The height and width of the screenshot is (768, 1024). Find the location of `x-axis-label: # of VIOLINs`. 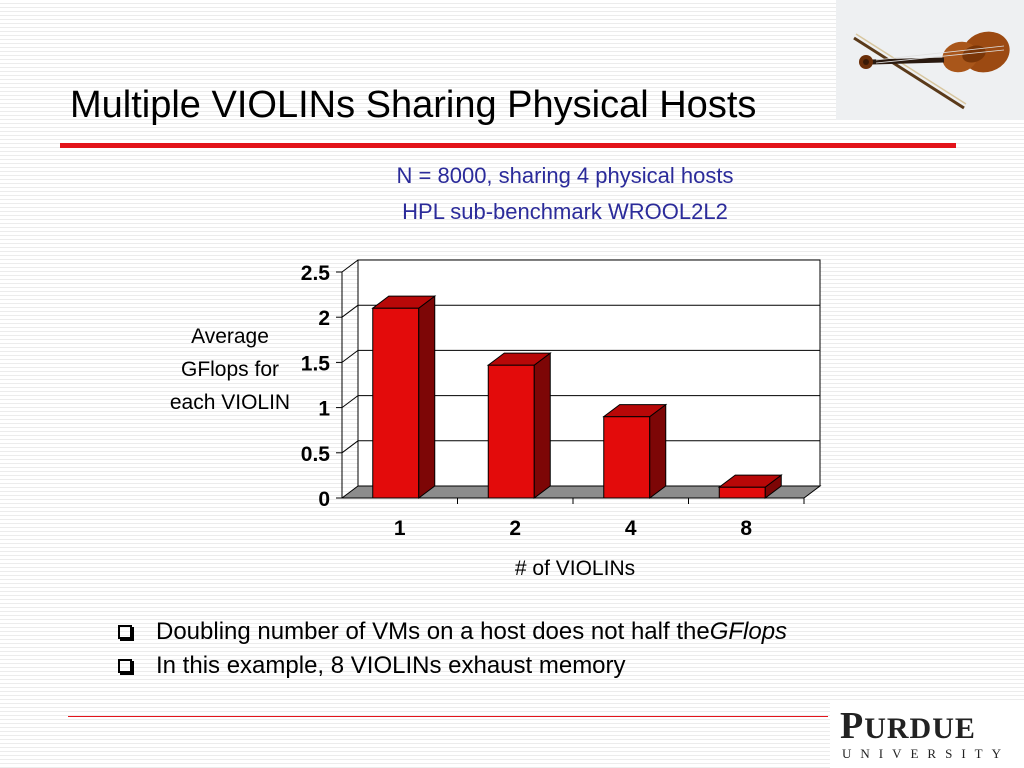

x-axis-label: # of VIOLINs is located at coordinates (575, 568).